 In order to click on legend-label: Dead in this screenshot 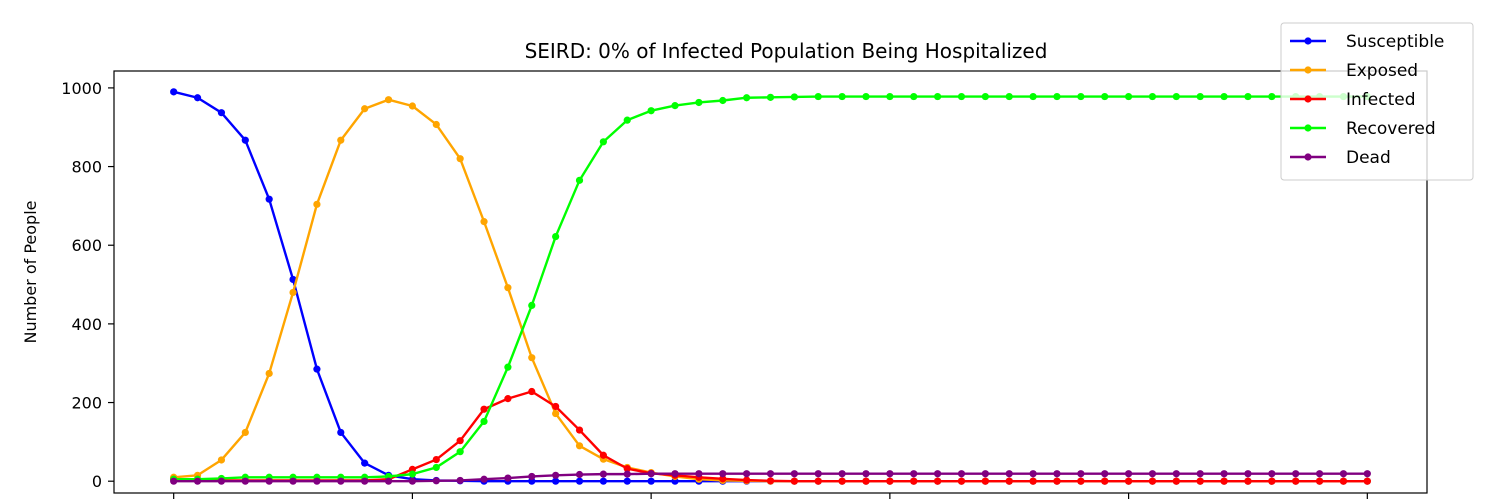, I will do `click(1368, 158)`.